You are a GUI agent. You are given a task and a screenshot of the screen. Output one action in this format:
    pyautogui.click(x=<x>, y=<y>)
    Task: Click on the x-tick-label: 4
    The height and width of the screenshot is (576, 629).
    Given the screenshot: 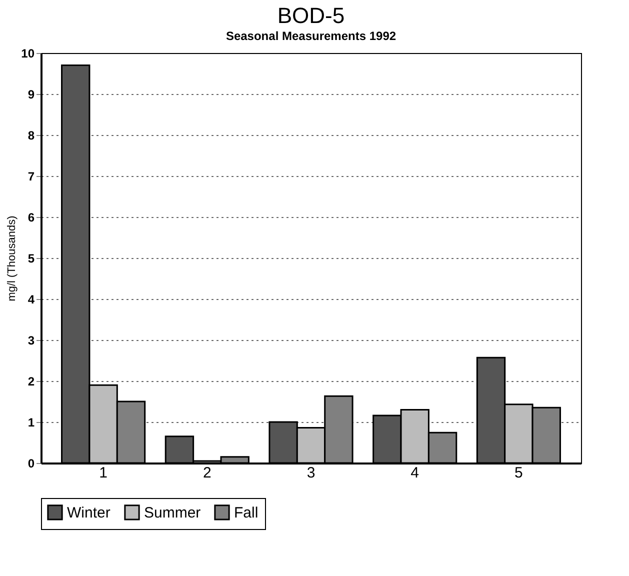 What is the action you would take?
    pyautogui.click(x=415, y=473)
    